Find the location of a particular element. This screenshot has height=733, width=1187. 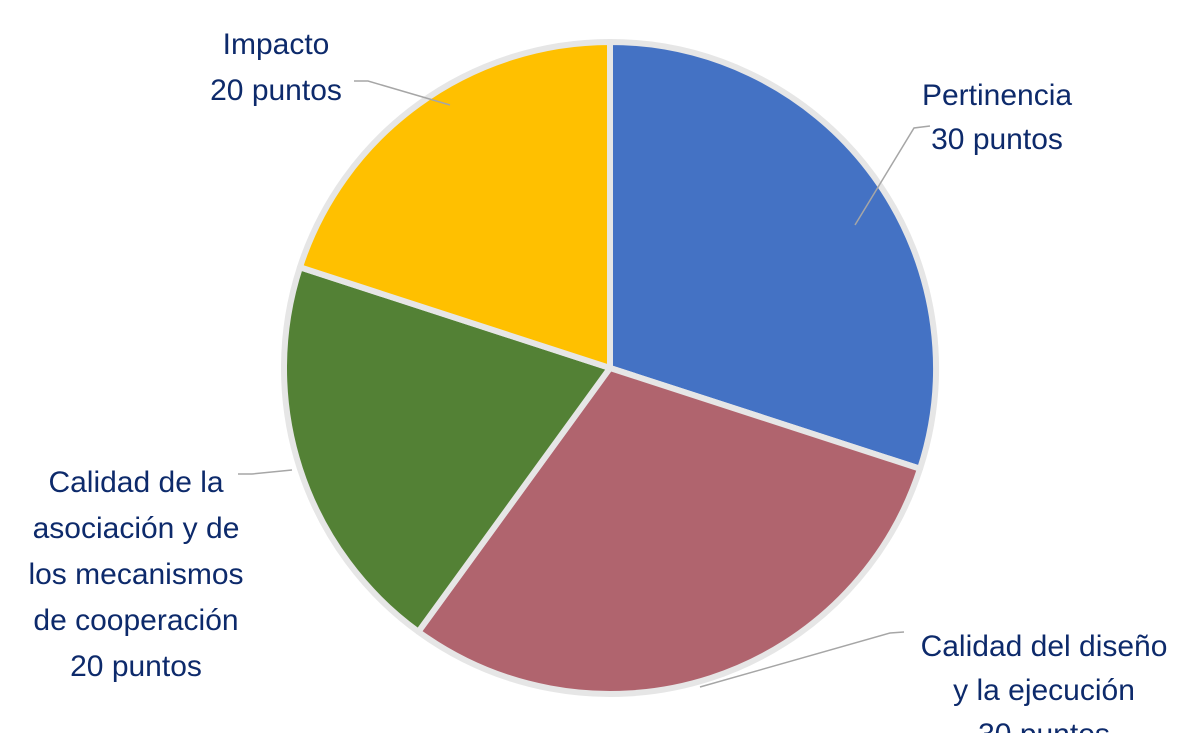

slice-label-line: asociación y de is located at coordinates (136, 528).